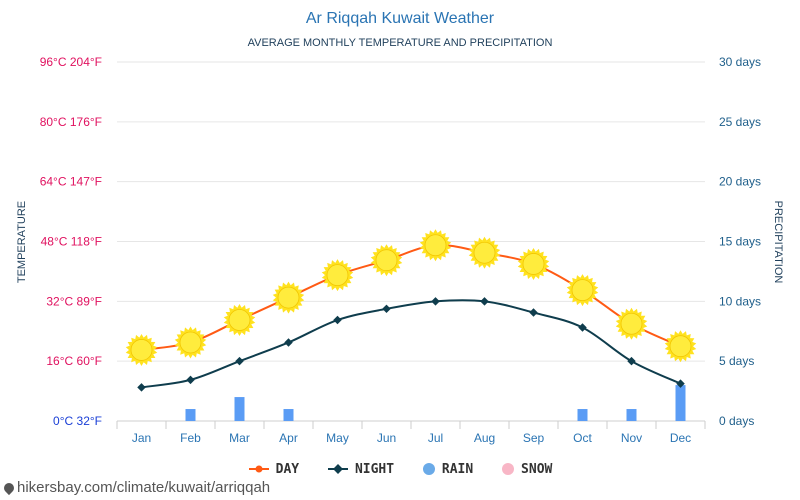 Image resolution: width=800 pixels, height=500 pixels. Describe the element at coordinates (144, 487) in the screenshot. I see `source-url: hikersbay.com/climate/kuwait/arriqqah` at that location.